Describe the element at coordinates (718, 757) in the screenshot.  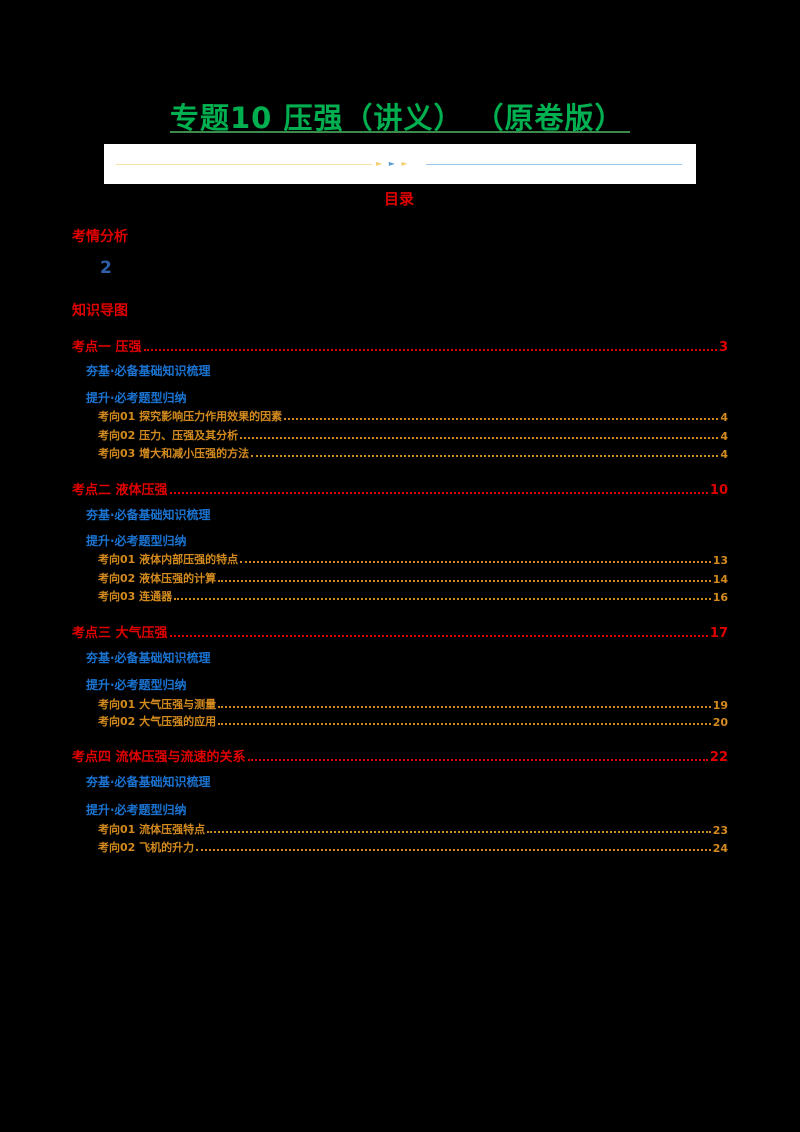
I see `toc-page-number: 22` at that location.